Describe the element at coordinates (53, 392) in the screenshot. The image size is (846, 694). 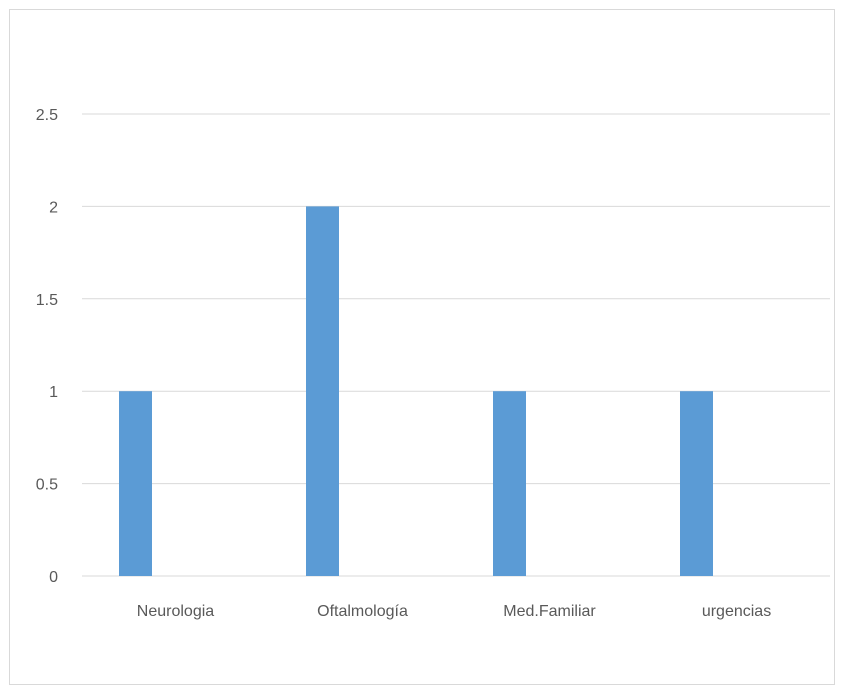
I see `y-tick-label: 1` at that location.